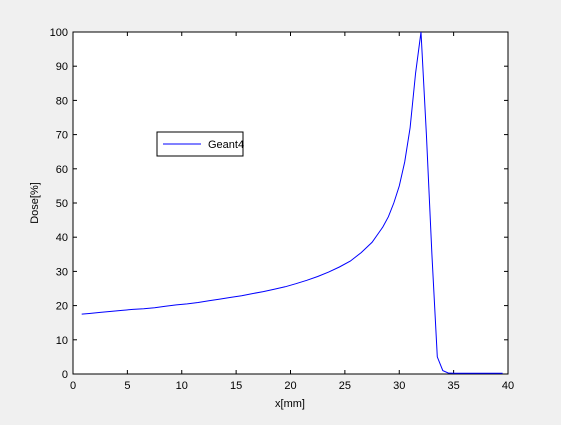 This screenshot has height=425, width=561. I want to click on x-tick-label: 25, so click(345, 386).